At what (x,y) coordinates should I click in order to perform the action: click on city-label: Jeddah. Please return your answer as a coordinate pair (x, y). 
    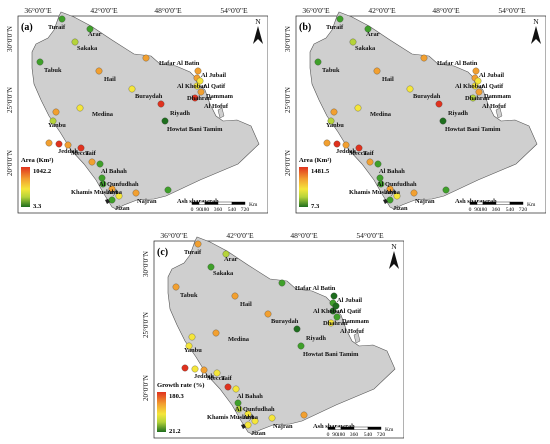
    Looking at the image, I should click on (346, 151).